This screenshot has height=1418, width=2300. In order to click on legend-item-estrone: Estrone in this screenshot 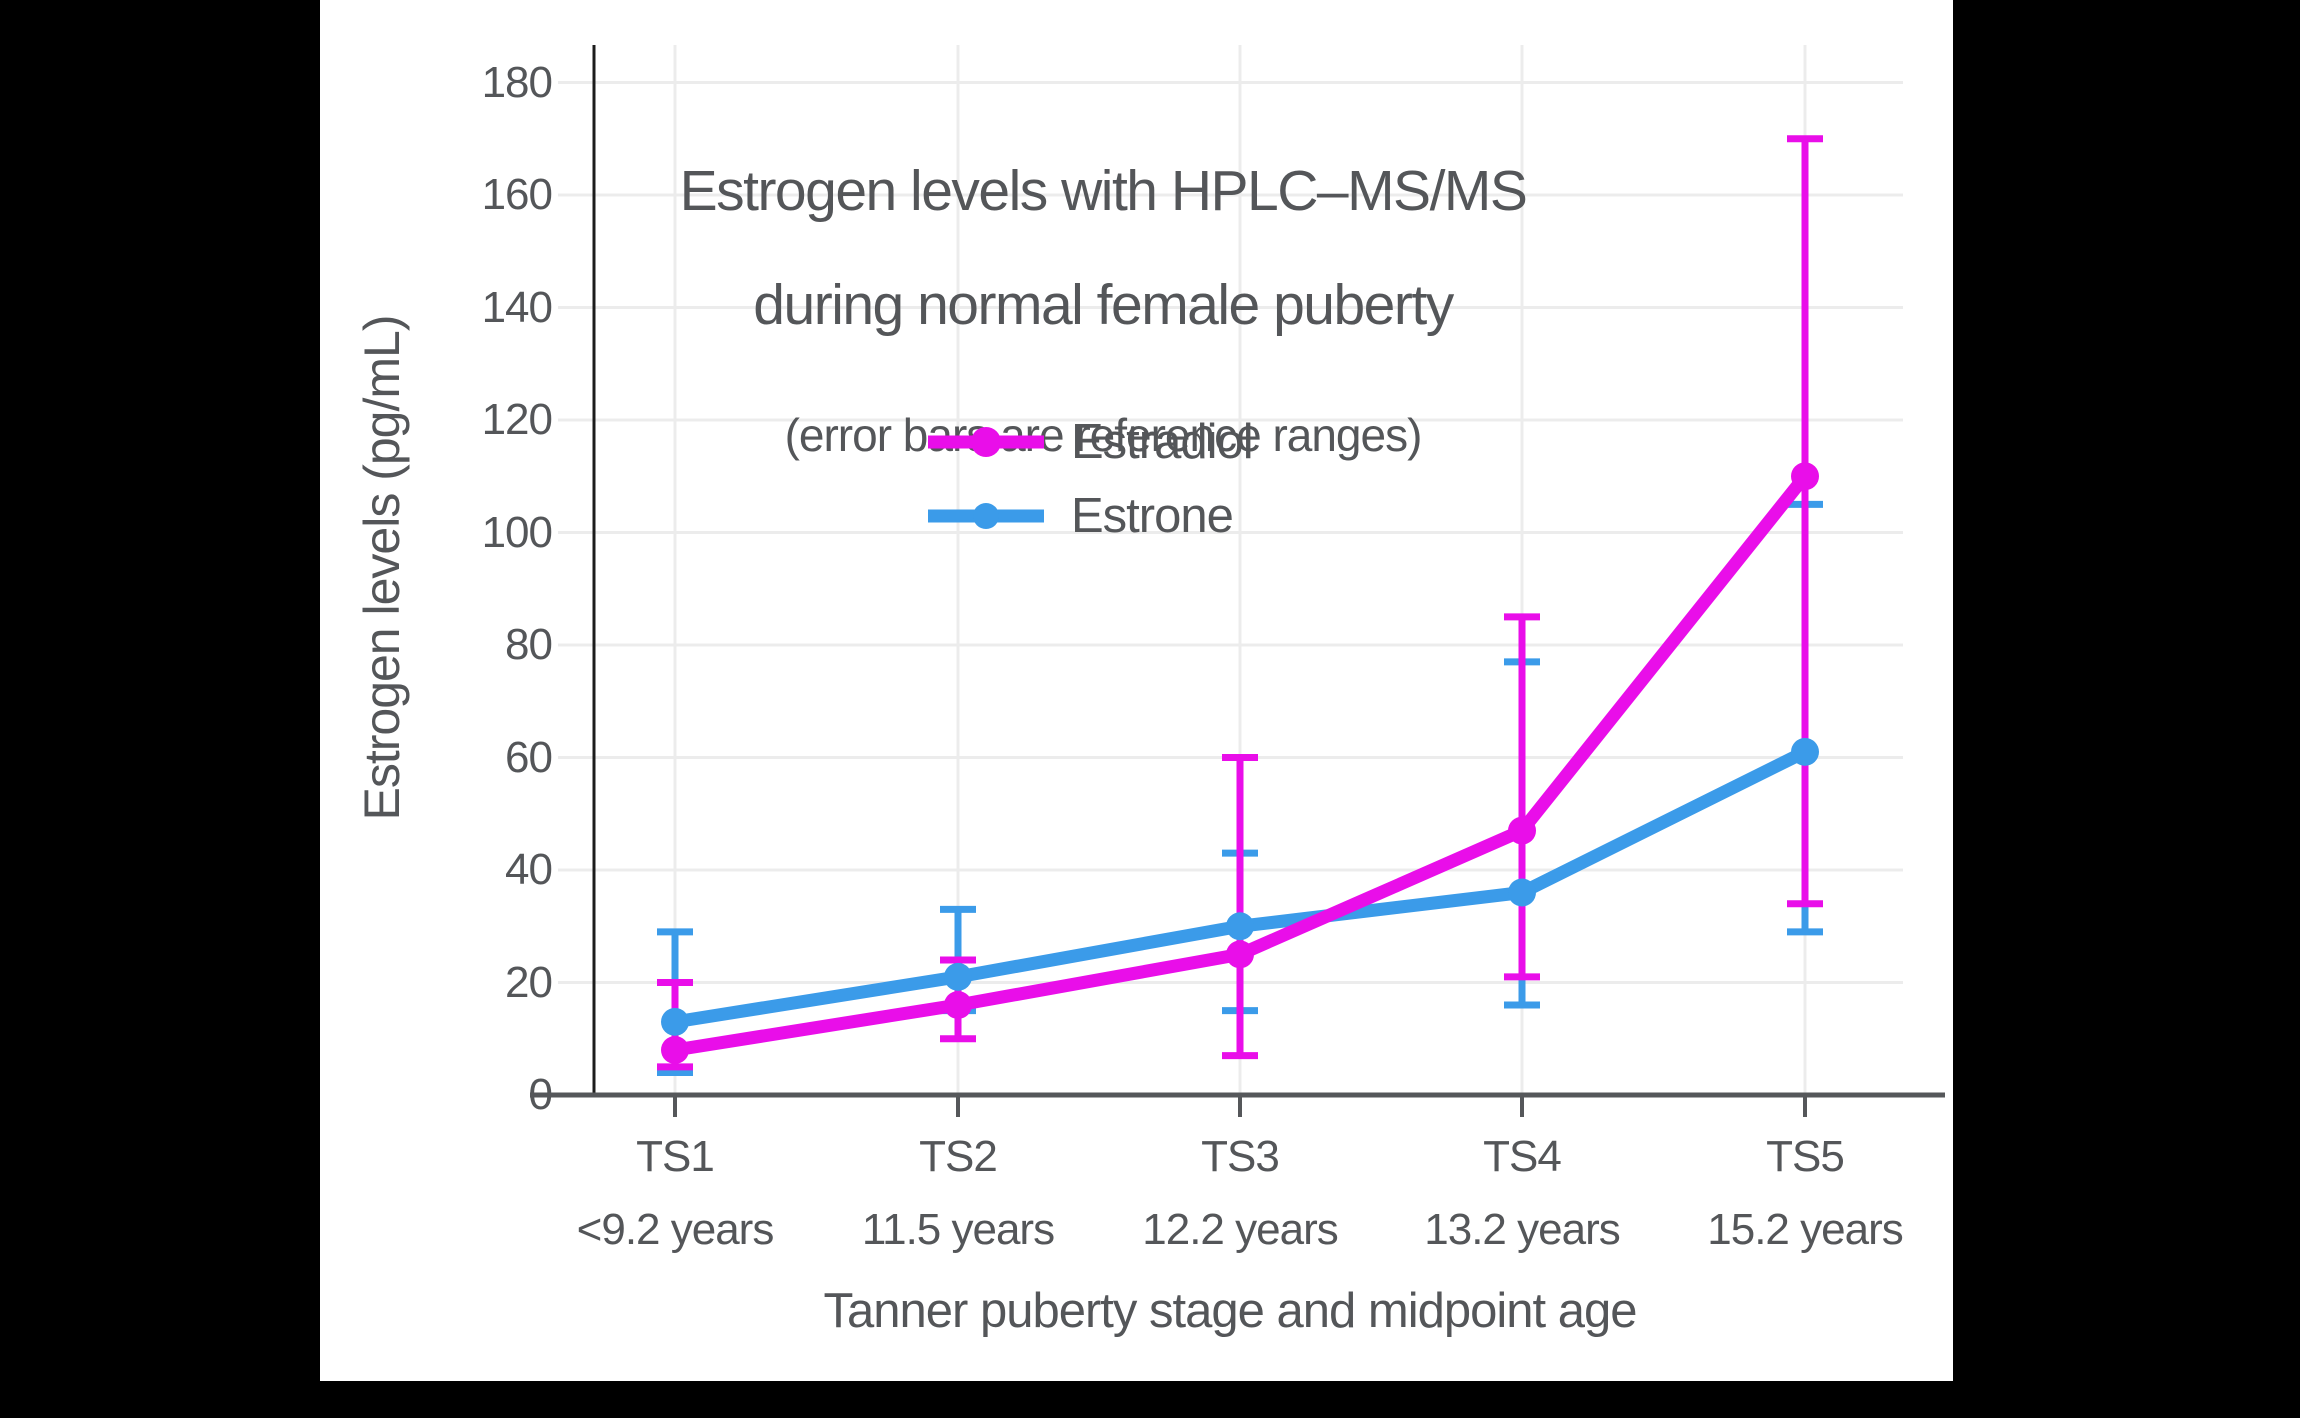, I will do `click(1080, 516)`.